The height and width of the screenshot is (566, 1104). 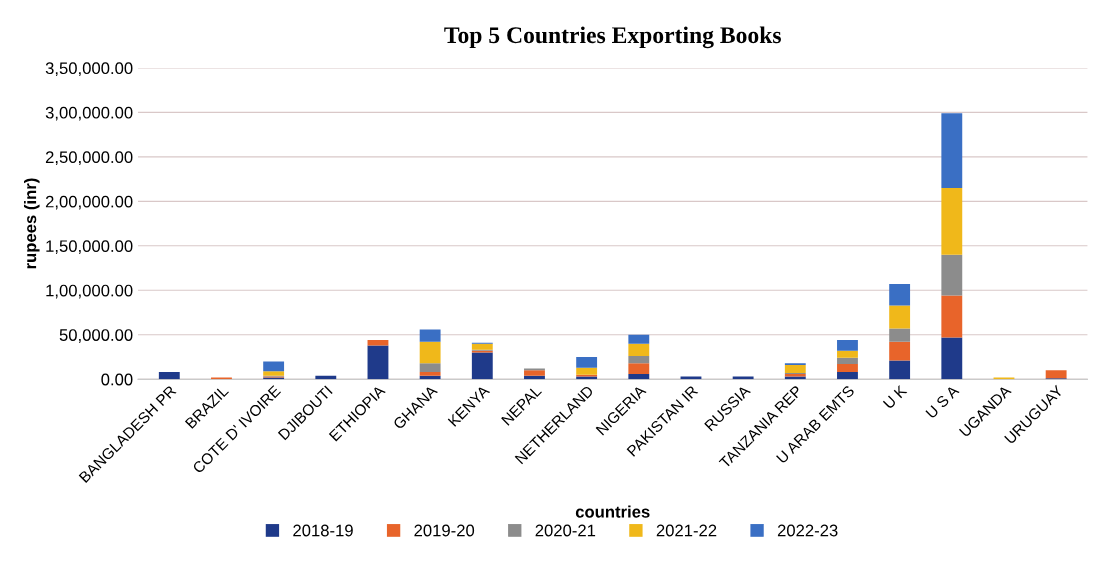 I want to click on legend-label: 2021-22, so click(x=686, y=530).